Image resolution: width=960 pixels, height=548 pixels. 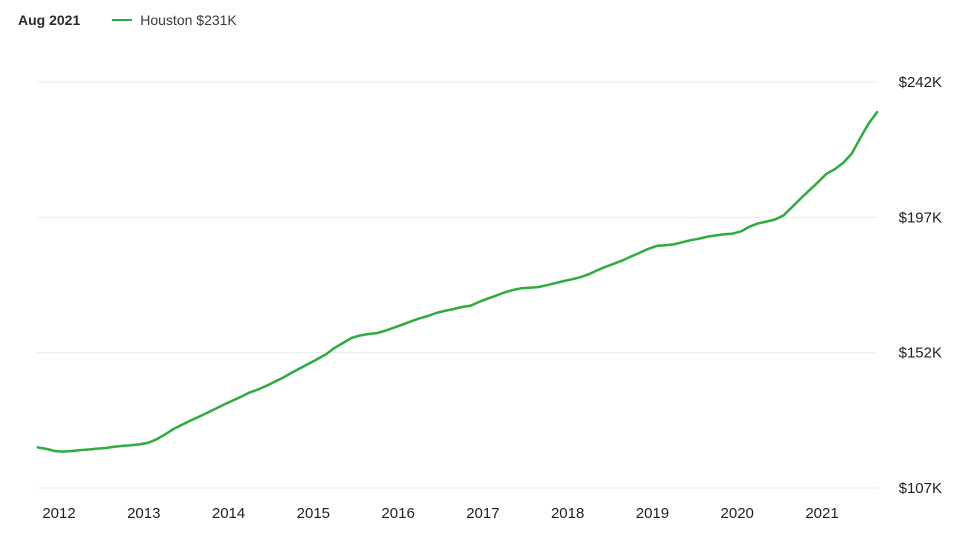 I want to click on y-tick-label: $152K, so click(x=920, y=353).